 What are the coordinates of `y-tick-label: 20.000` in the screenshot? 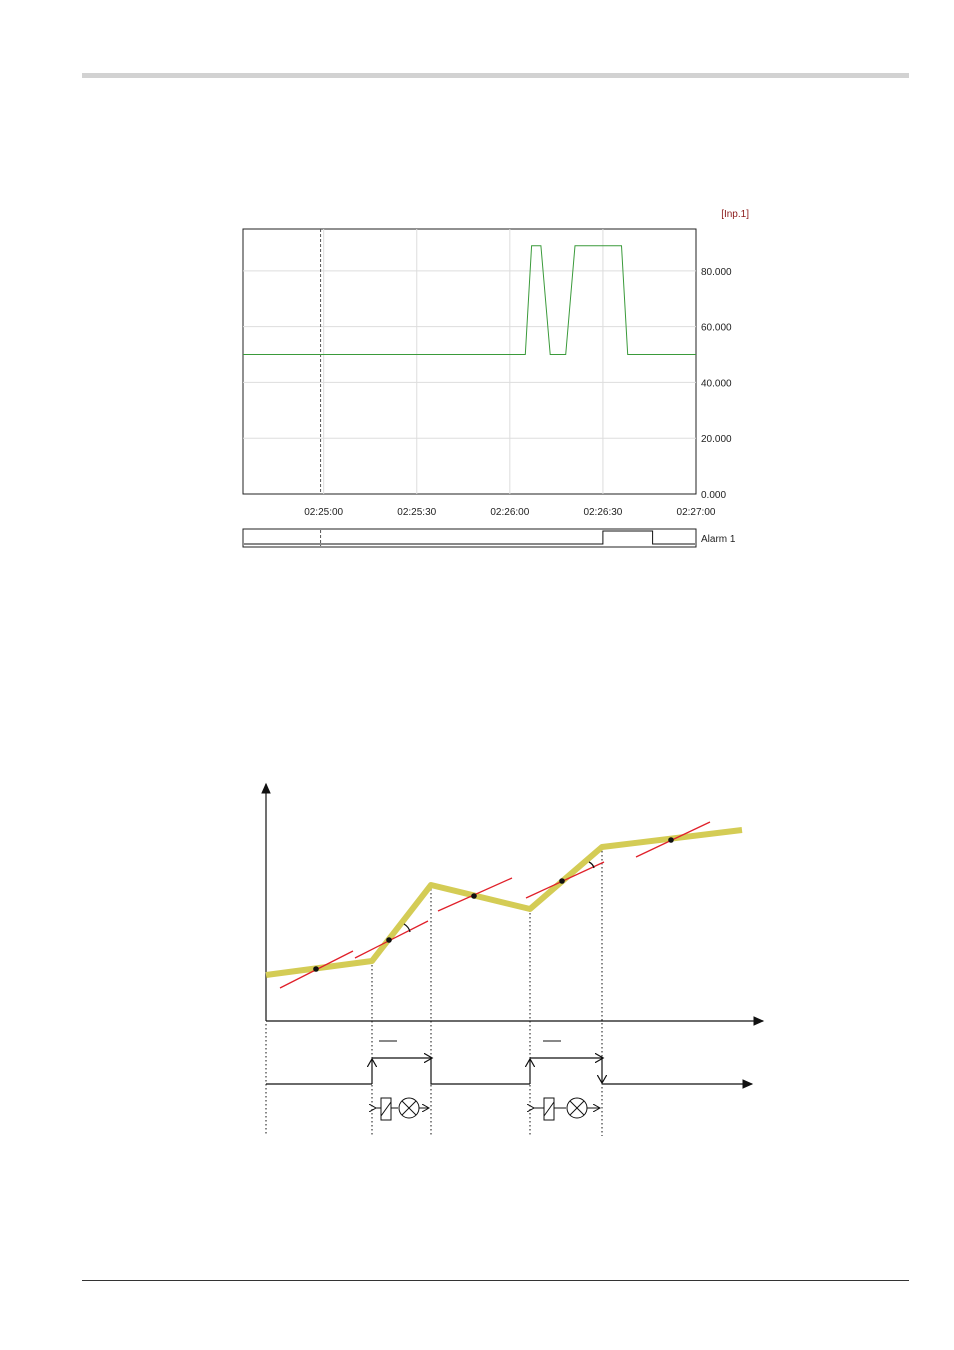 It's located at (716, 439).